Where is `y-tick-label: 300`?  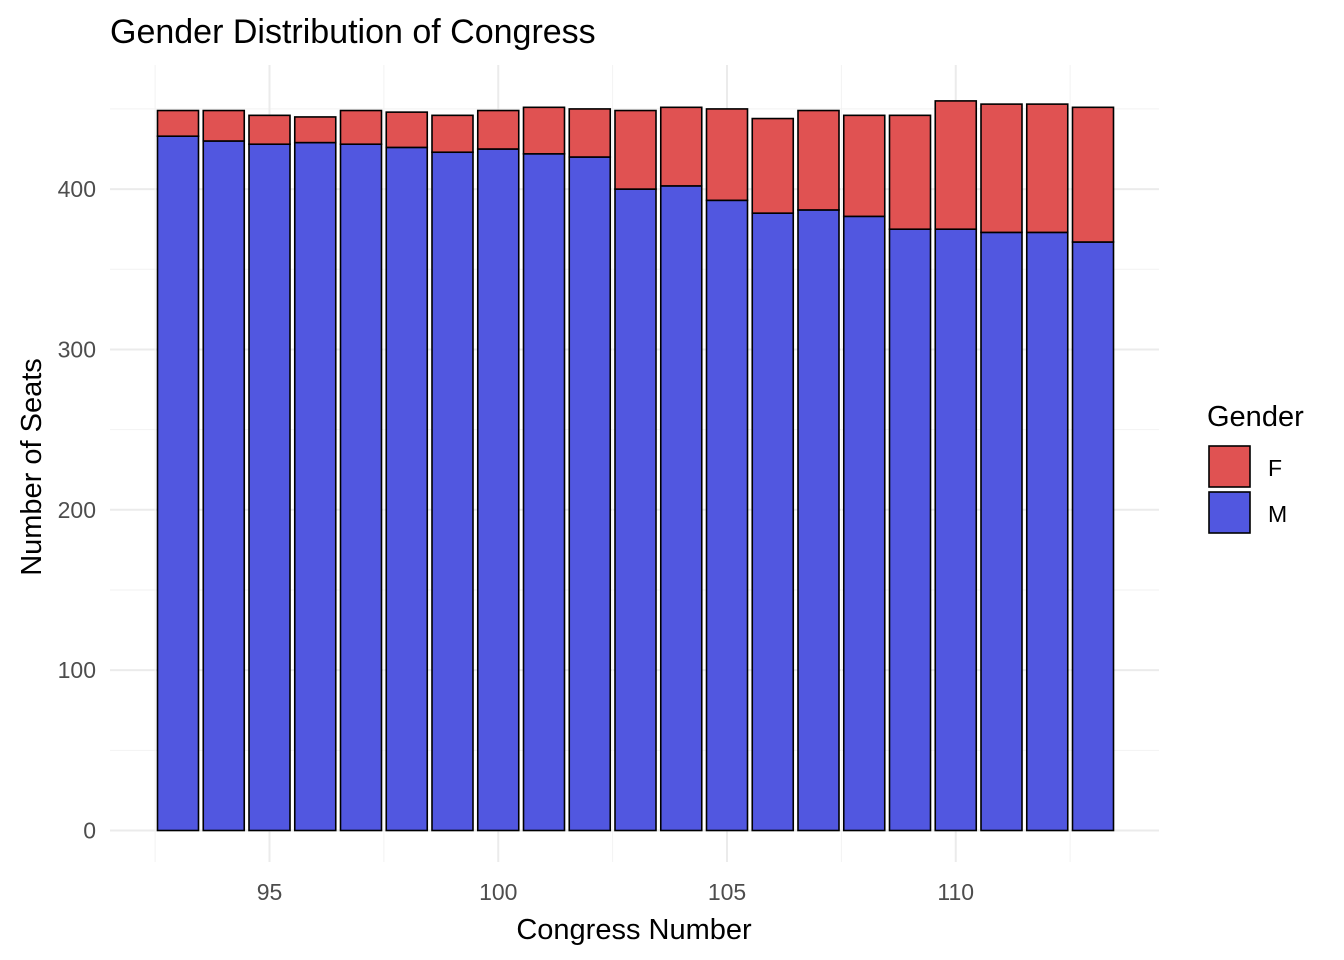 y-tick-label: 300 is located at coordinates (77, 349).